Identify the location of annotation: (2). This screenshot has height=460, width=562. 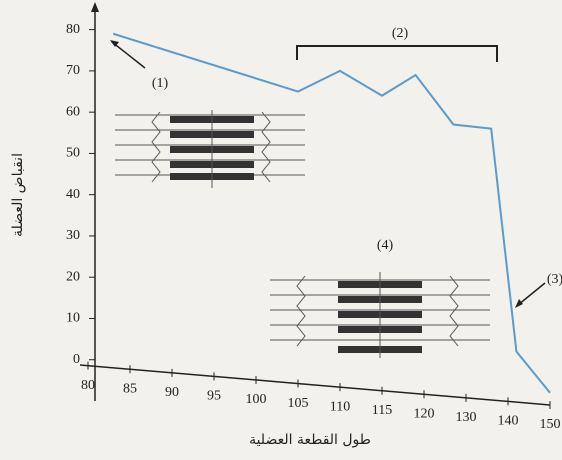
(400, 33).